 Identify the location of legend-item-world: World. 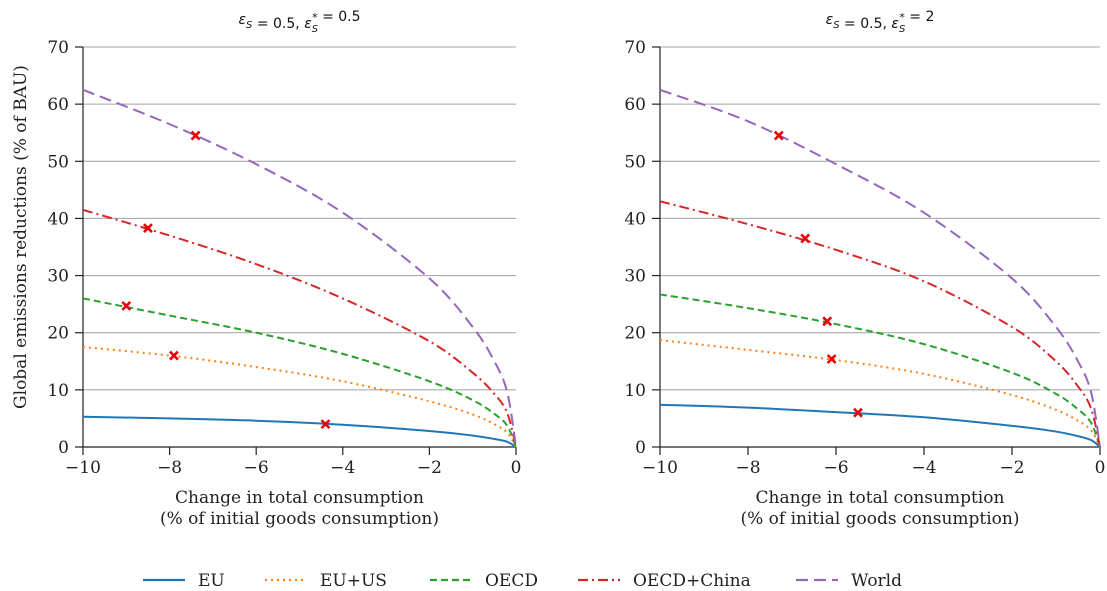
(849, 581).